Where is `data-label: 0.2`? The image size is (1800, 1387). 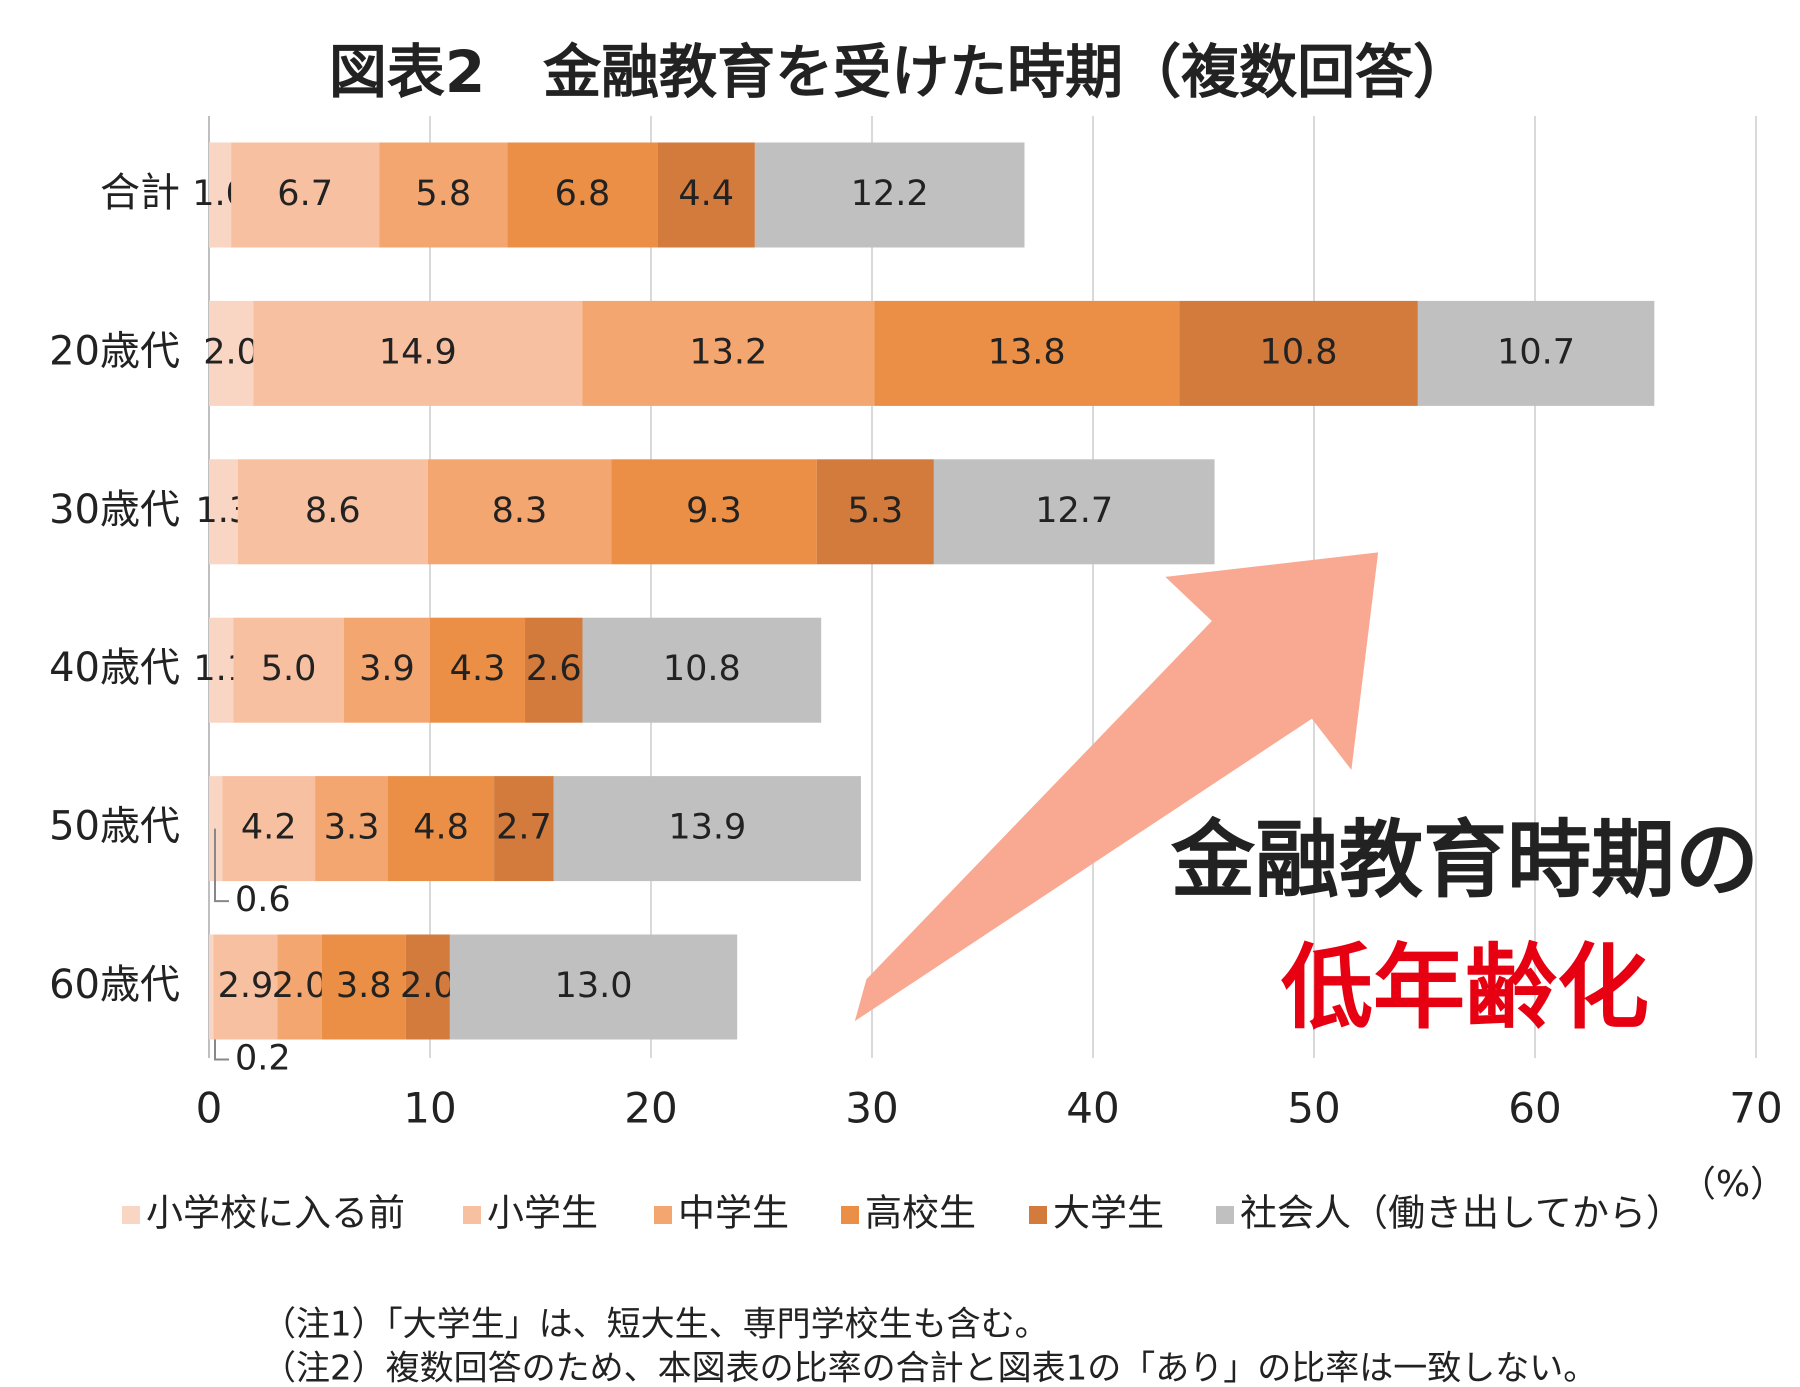
data-label: 0.2 is located at coordinates (263, 1059).